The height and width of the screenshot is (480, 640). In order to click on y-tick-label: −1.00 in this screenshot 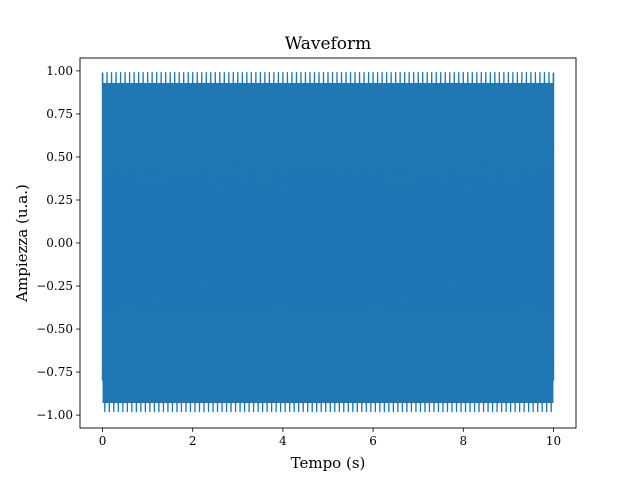, I will do `click(54, 415)`.